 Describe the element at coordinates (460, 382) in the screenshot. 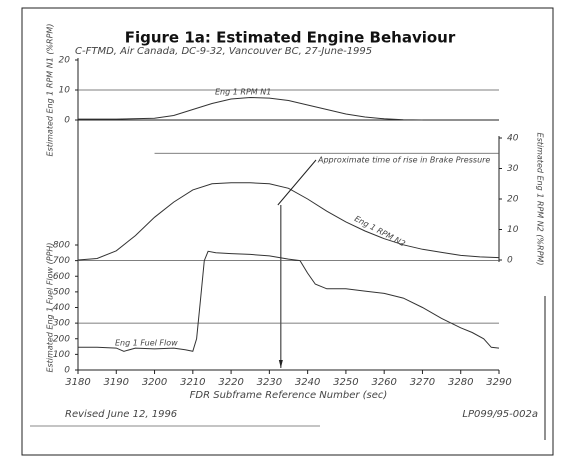

I see `x-tick-label: 3280` at that location.